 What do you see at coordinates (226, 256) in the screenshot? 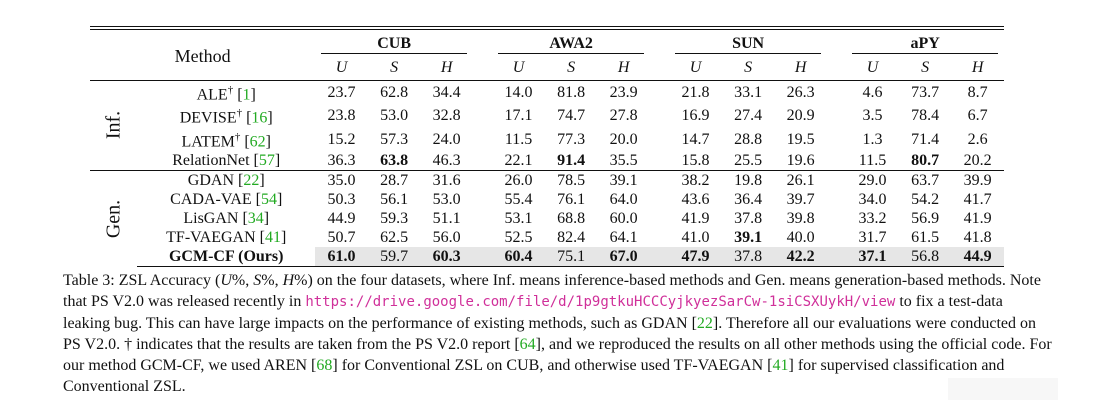
I see `method-name: GCM-CF (Ours)` at bounding box center [226, 256].